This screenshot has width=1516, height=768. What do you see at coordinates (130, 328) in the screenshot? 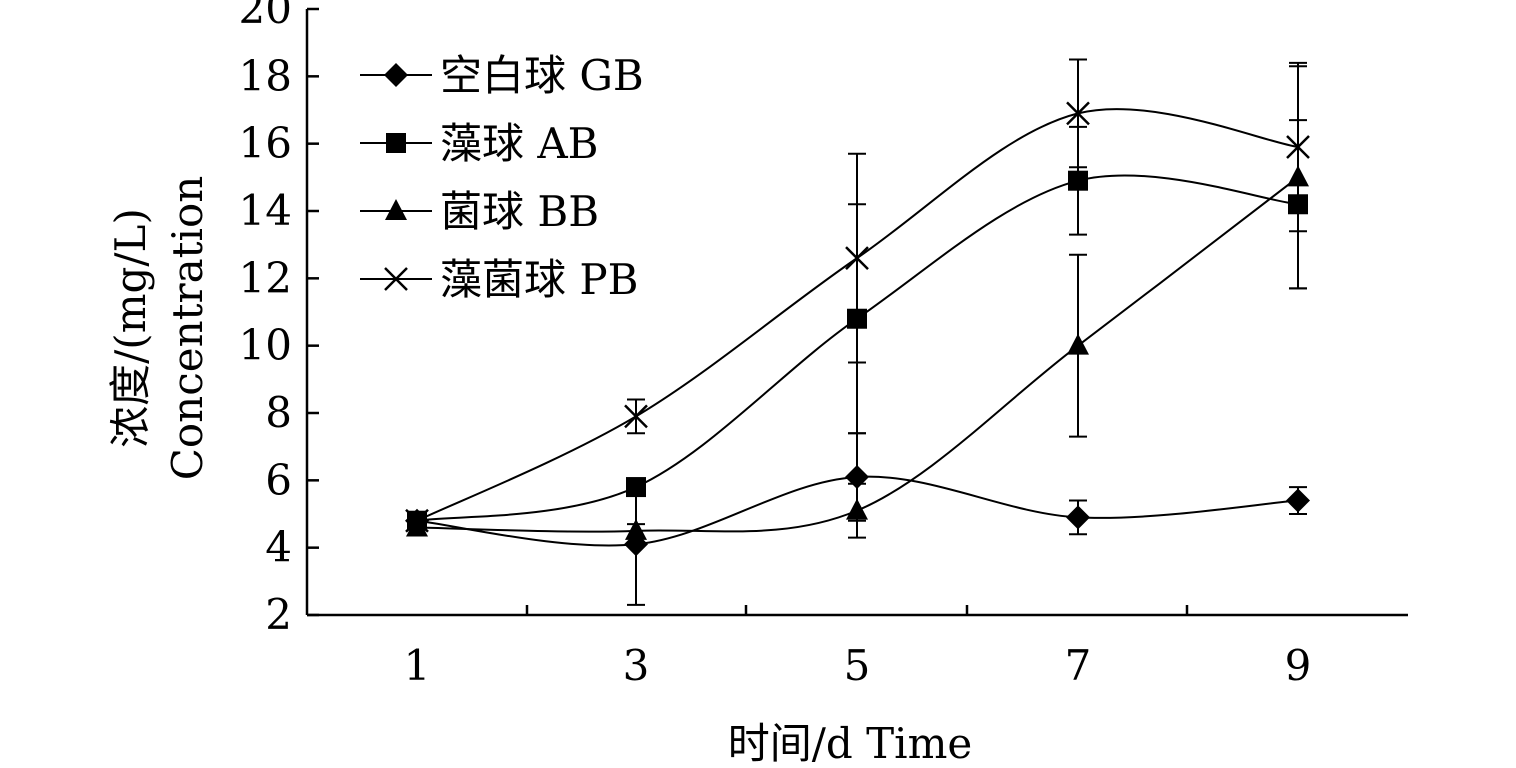
I see `y-axis-title-cn: 浓度/(mg/L)` at bounding box center [130, 328].